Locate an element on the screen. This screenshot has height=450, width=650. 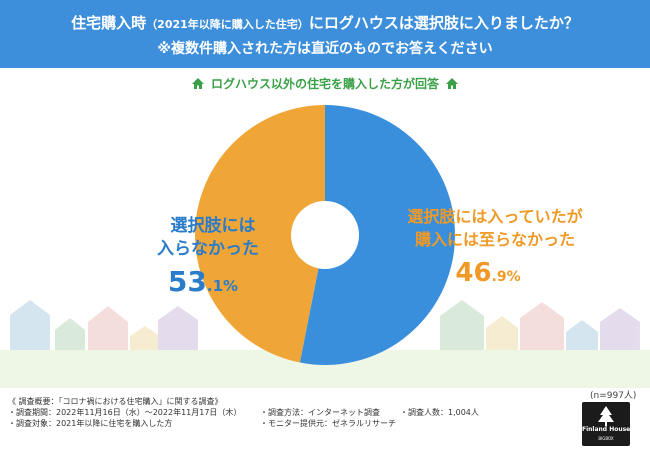
survey-target: ・調査対象：2021年以降に住宅を購入した方 is located at coordinates (90, 423).